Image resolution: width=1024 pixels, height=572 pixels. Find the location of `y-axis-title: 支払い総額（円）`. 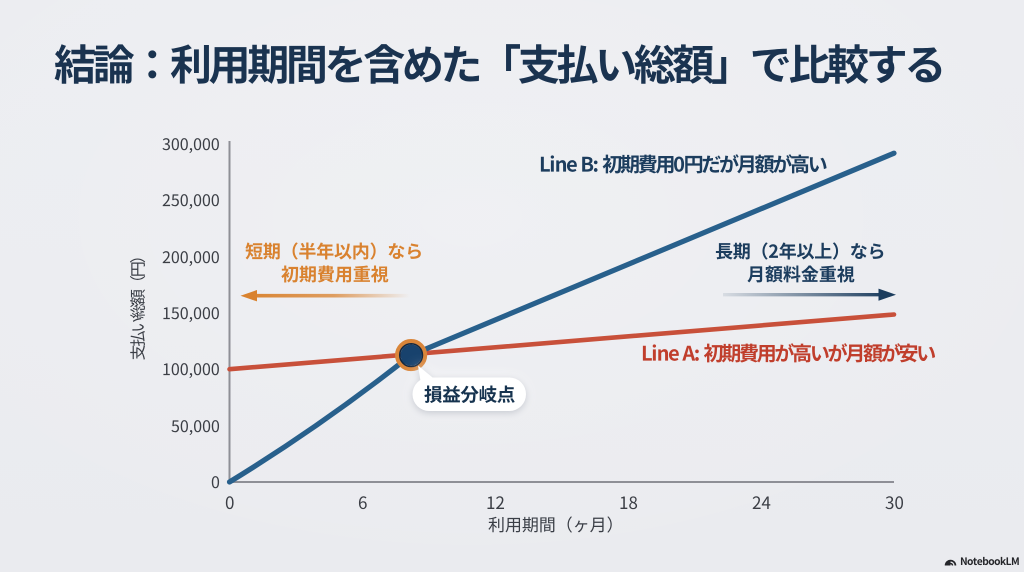

y-axis-title: 支払い総額（円） is located at coordinates (138, 304).